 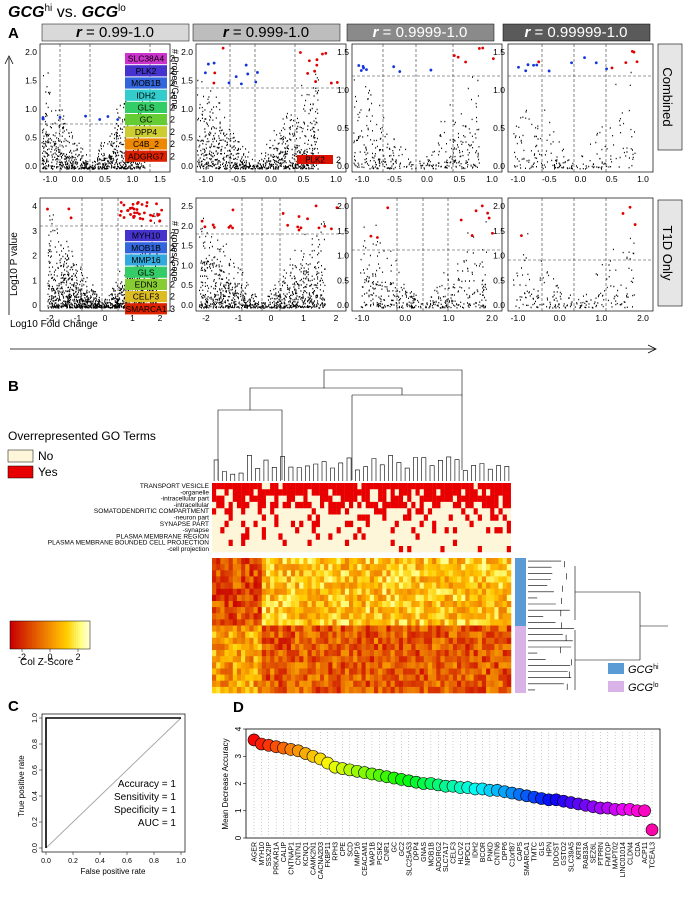 I want to click on mda-category-label: CPE, so click(x=343, y=849).